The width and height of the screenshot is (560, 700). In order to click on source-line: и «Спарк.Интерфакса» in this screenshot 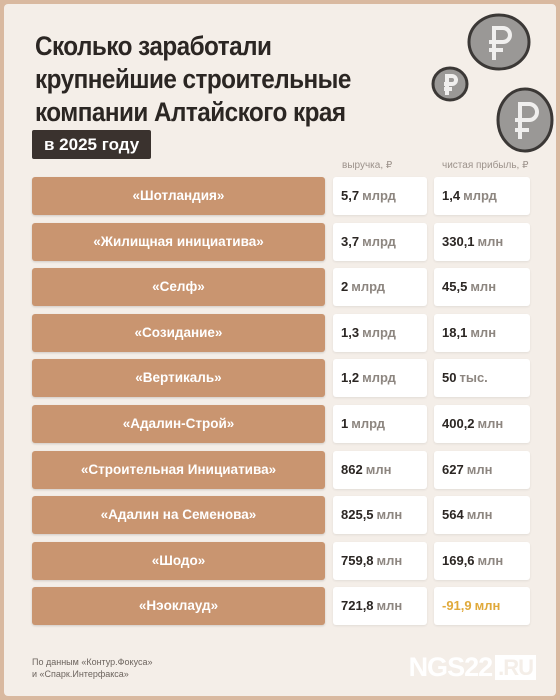, I will do `click(80, 674)`.